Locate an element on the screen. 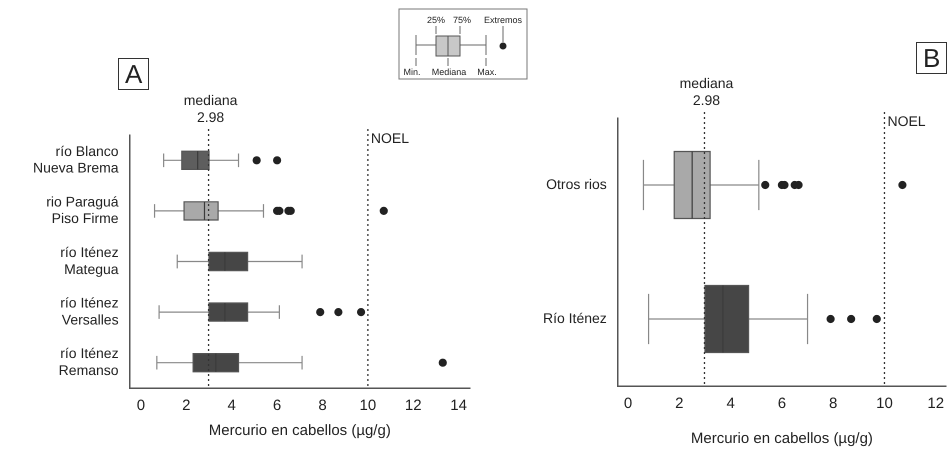  y-tick-label: río Iténez Remanso is located at coordinates (88, 361).